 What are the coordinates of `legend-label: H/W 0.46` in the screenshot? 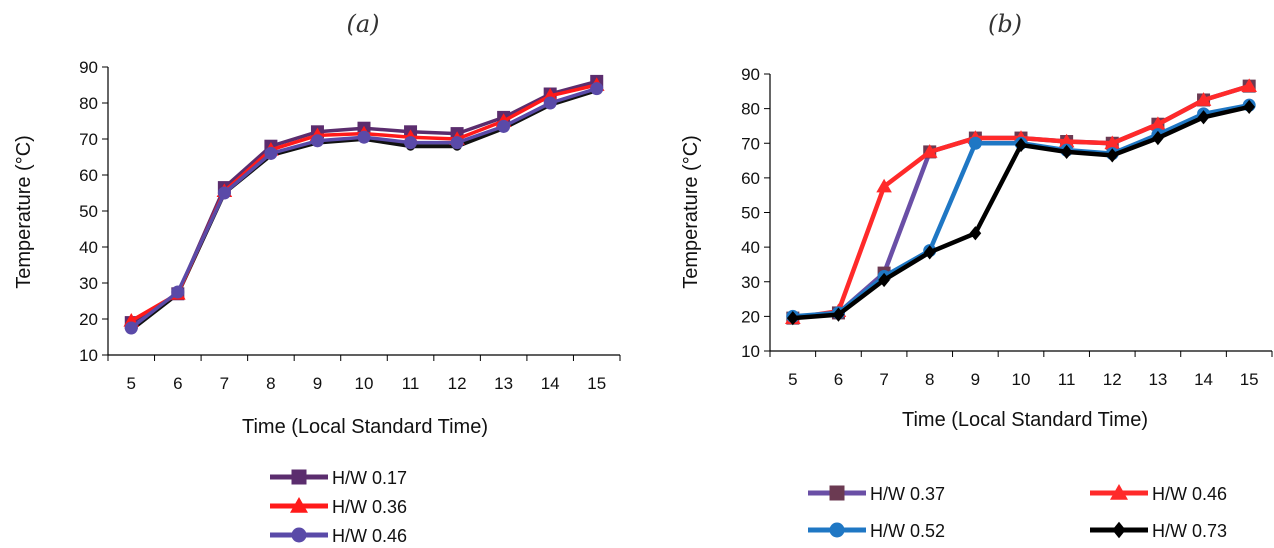 It's located at (1189, 494).